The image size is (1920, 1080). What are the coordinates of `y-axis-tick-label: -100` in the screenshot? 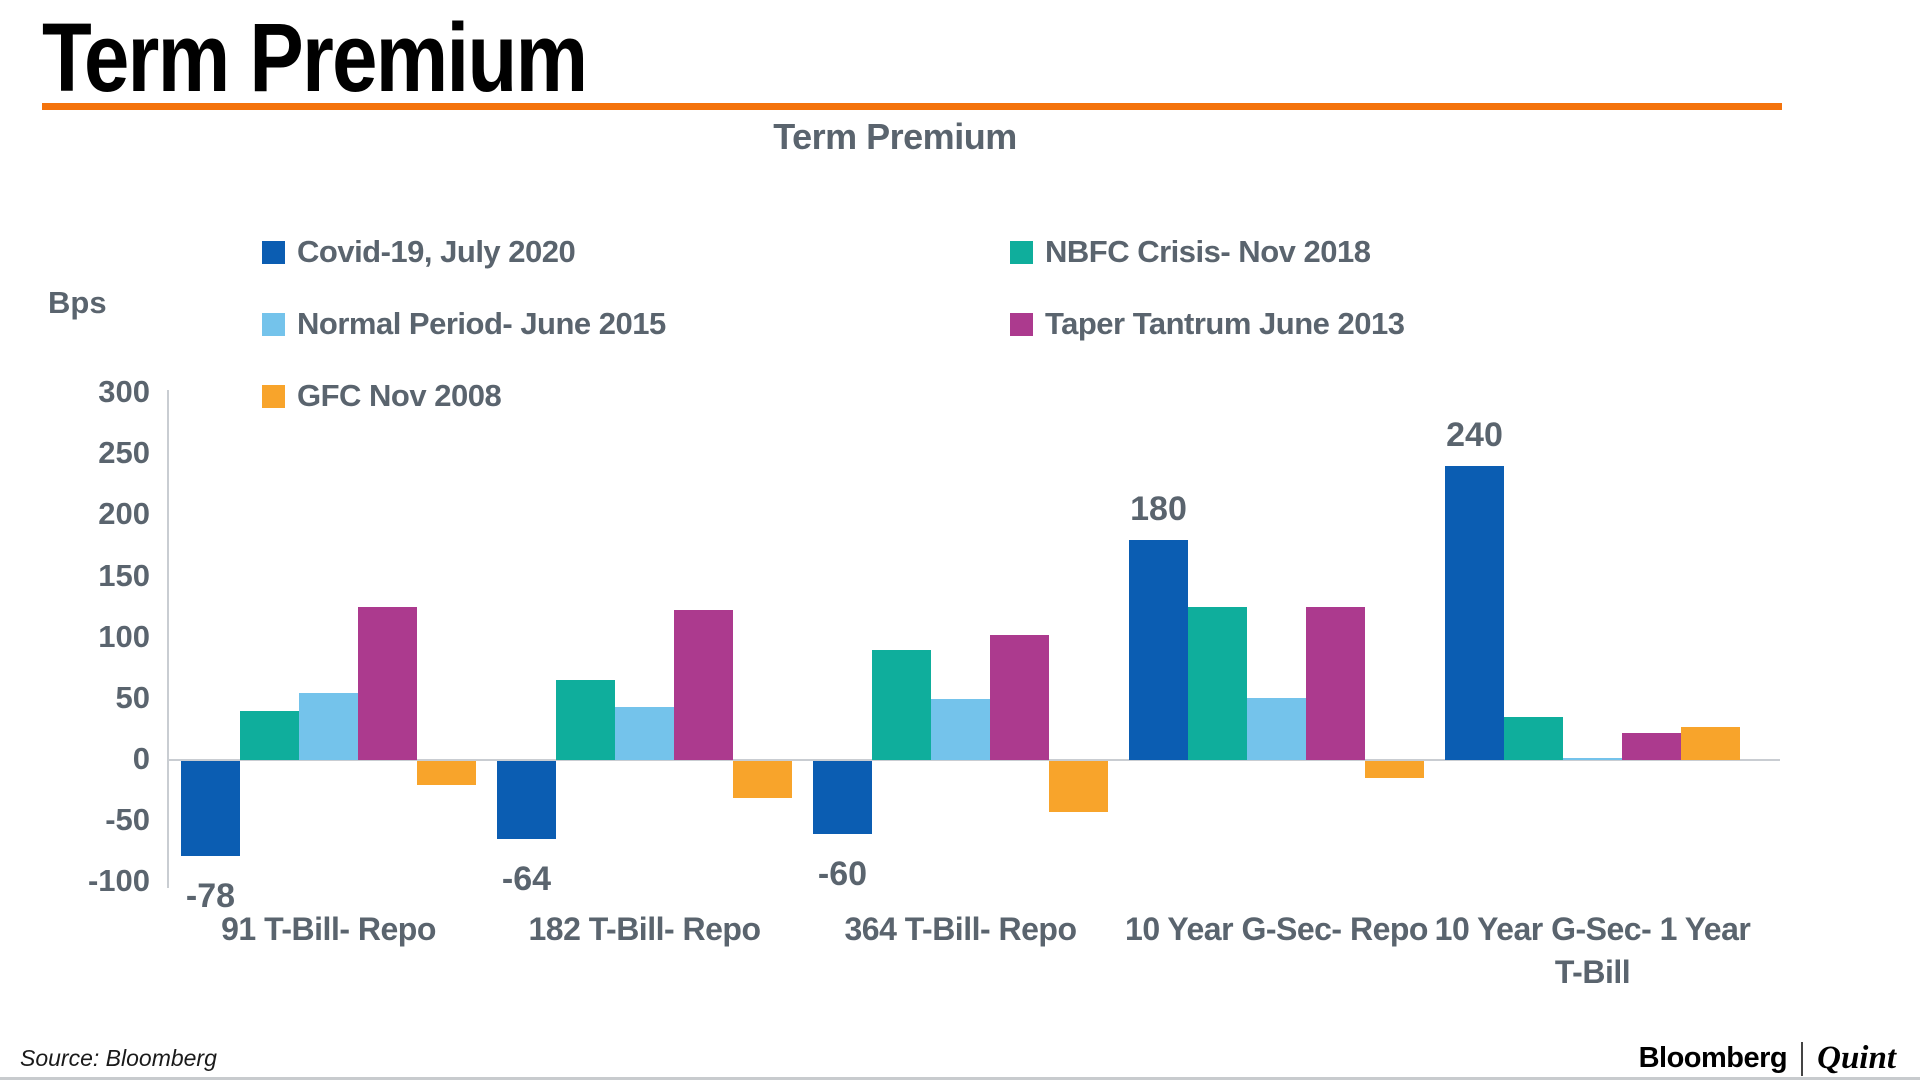 It's located at (118, 881).